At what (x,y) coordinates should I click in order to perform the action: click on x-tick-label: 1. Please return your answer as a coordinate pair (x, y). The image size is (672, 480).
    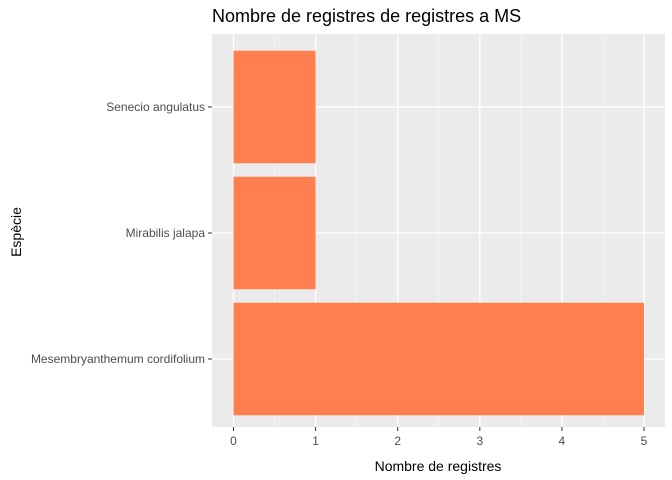
    Looking at the image, I should click on (315, 441).